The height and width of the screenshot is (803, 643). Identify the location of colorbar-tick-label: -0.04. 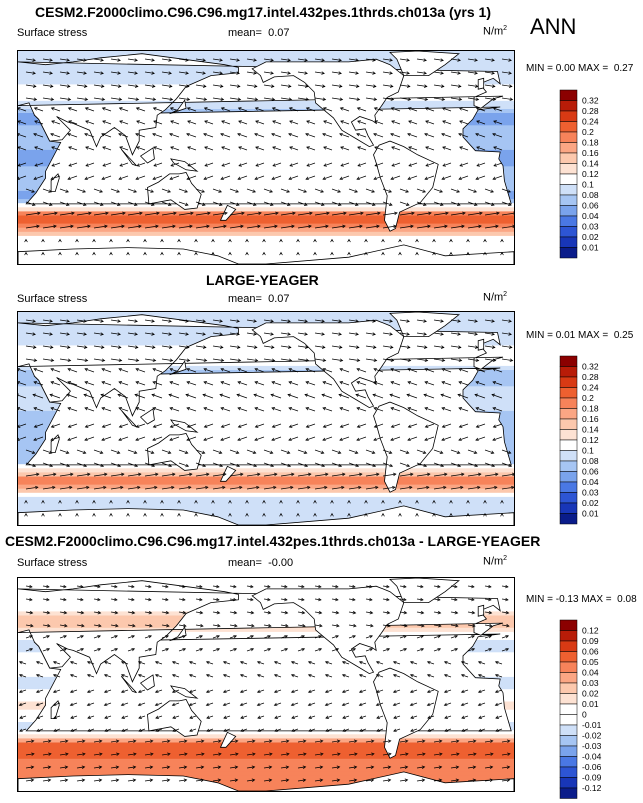
(592, 757).